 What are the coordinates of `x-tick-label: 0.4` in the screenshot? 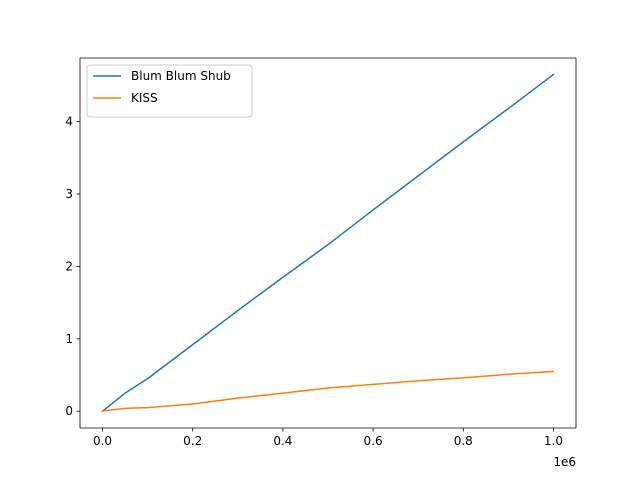 It's located at (282, 441).